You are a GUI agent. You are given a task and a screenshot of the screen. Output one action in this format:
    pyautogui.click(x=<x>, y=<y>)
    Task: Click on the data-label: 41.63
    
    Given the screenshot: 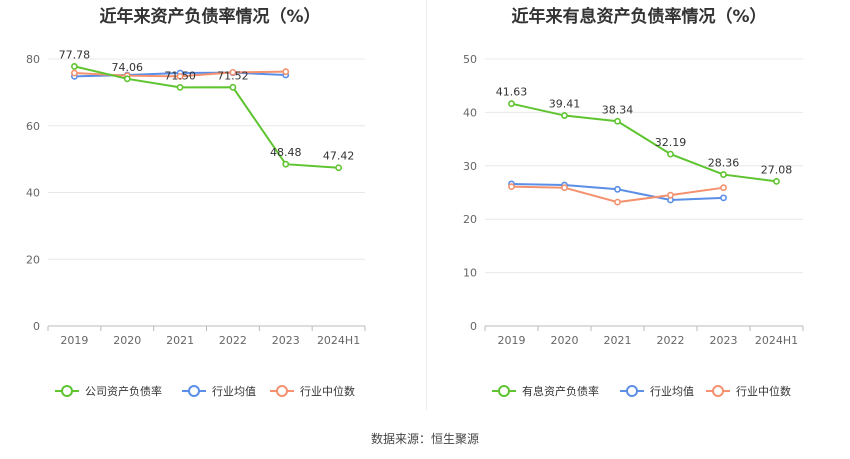 What is the action you would take?
    pyautogui.click(x=512, y=92)
    